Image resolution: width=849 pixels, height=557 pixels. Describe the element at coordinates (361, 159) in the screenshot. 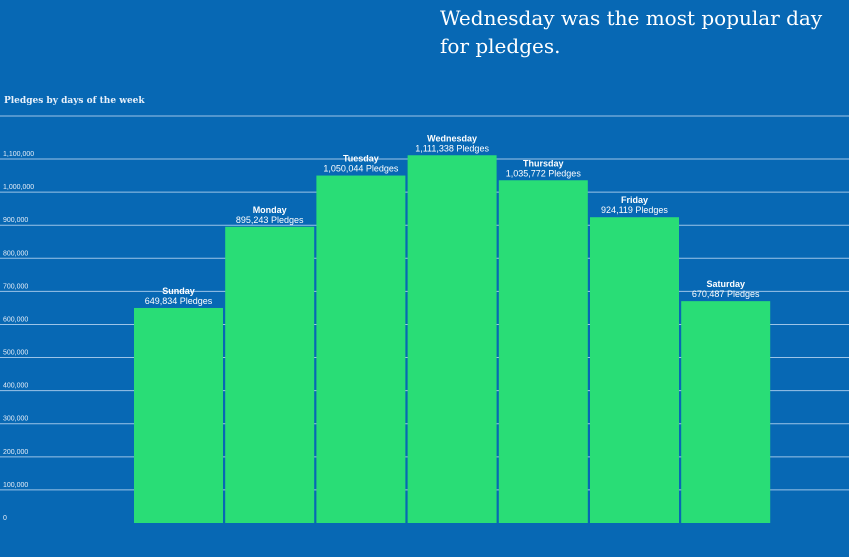

I see `bar-category-label: Tuesday` at that location.